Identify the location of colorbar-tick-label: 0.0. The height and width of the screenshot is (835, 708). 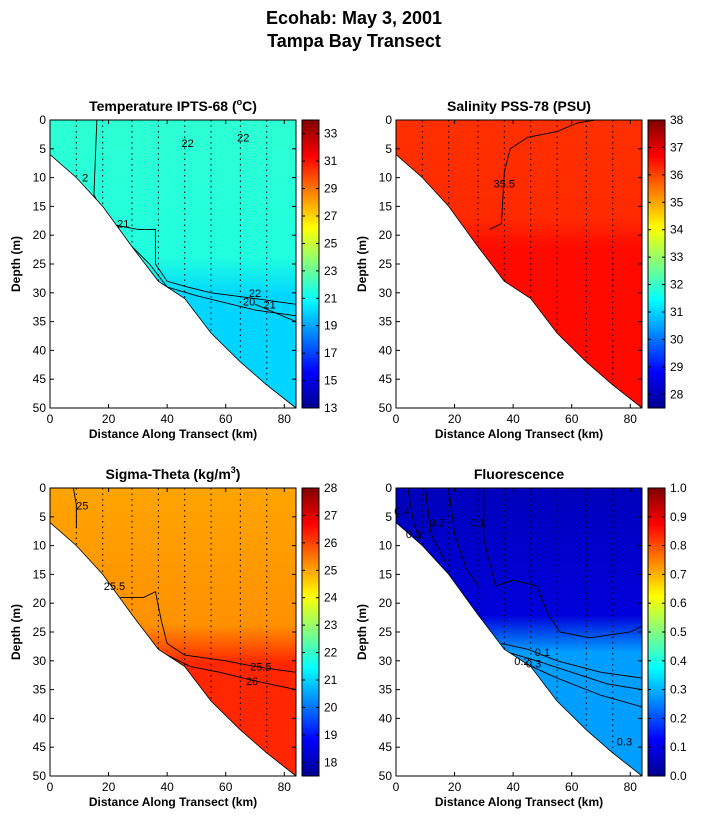
(678, 776).